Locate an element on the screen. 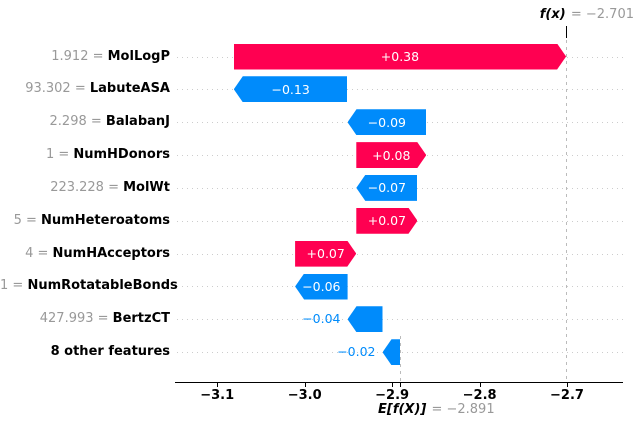 The height and width of the screenshot is (427, 643). x-tick-label: −3.1 is located at coordinates (217, 395).